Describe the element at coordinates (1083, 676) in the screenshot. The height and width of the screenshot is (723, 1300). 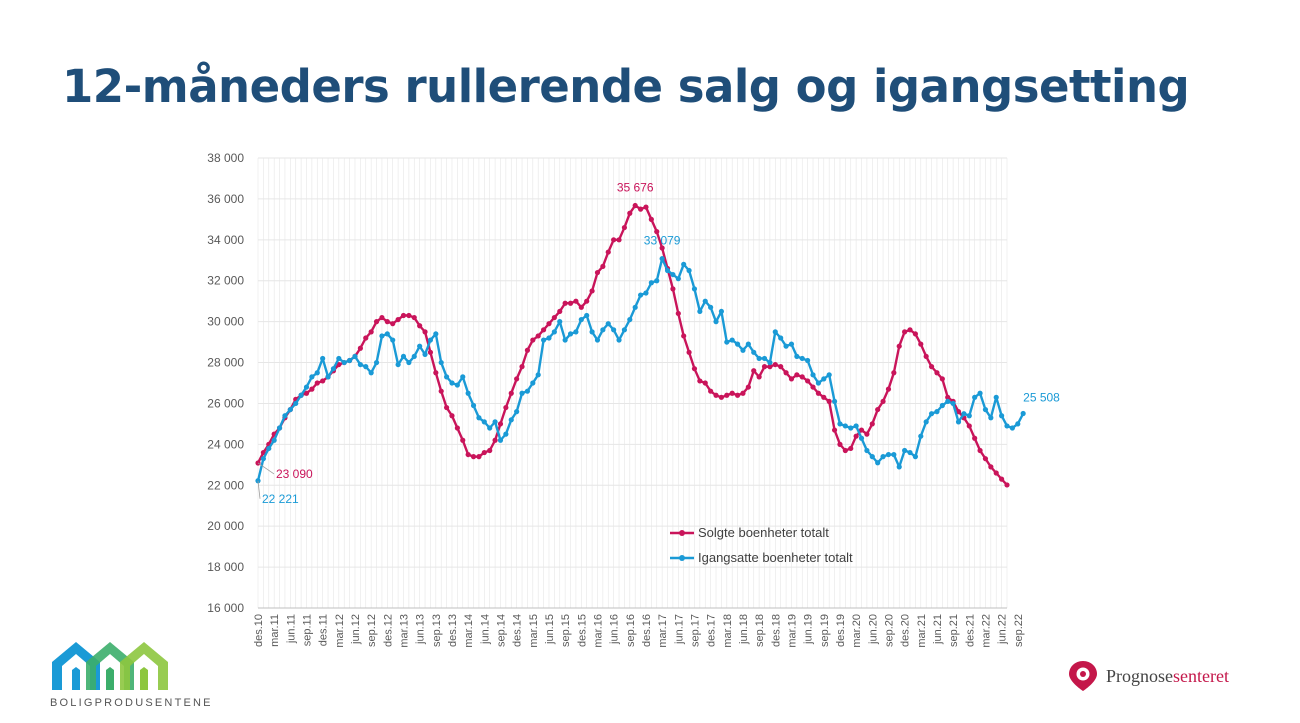
I see `location-pin-icon` at that location.